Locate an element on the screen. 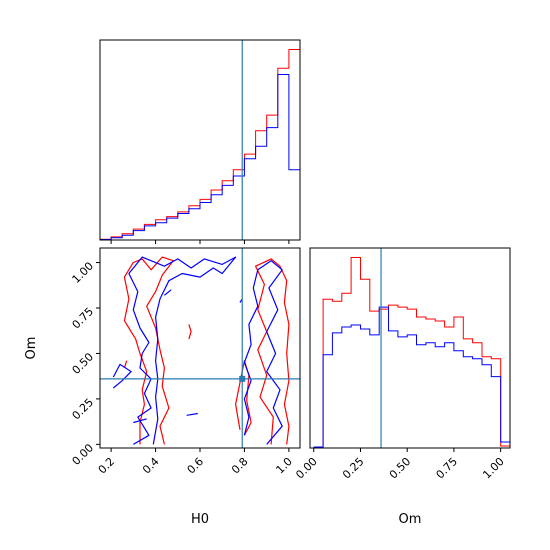 The image size is (550, 550). om-hist-xtick-label: 0.00 is located at coordinates (306, 468).